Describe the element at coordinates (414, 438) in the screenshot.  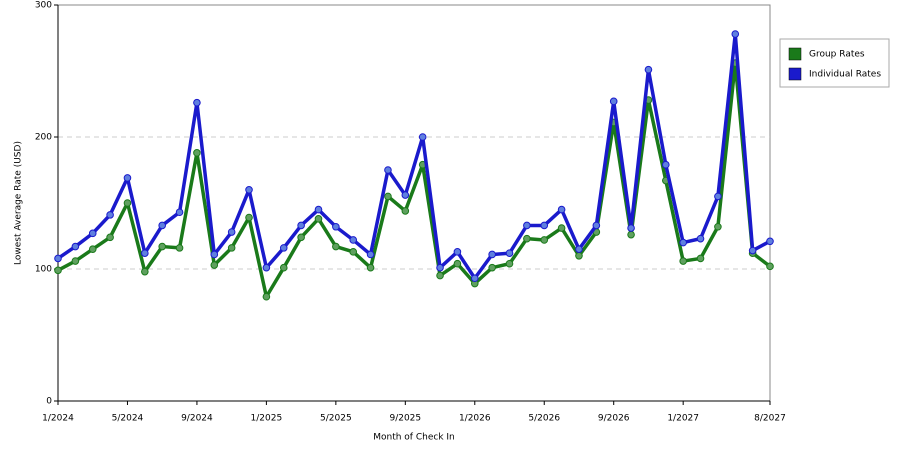
I see `x-axis-title: Month of Check In` at that location.